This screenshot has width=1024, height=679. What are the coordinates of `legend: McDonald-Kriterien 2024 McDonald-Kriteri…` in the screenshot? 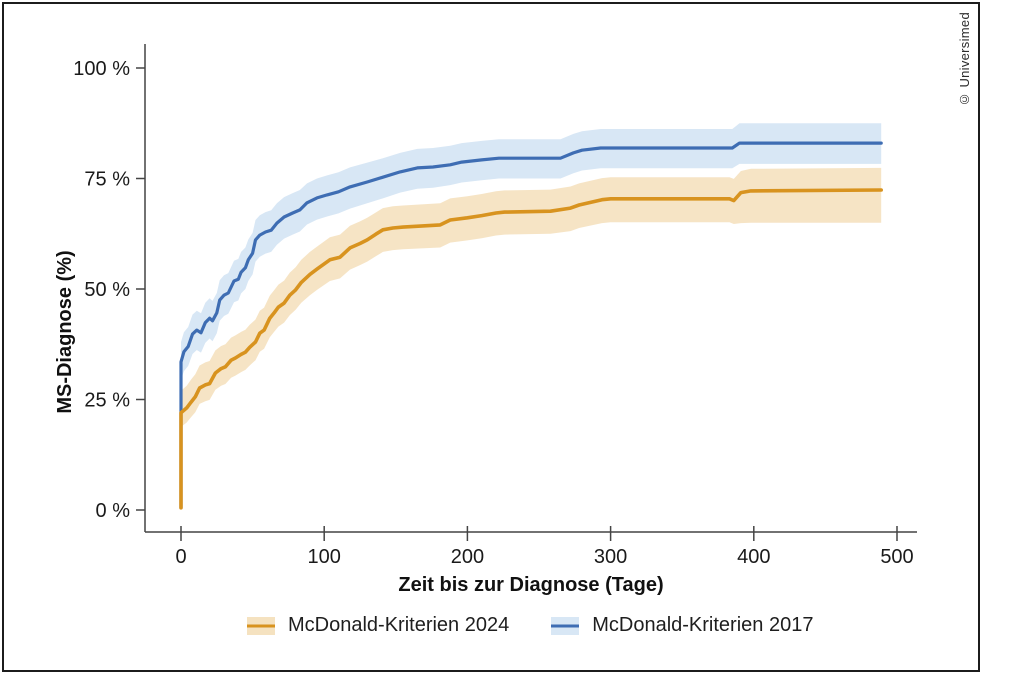 It's located at (530, 625).